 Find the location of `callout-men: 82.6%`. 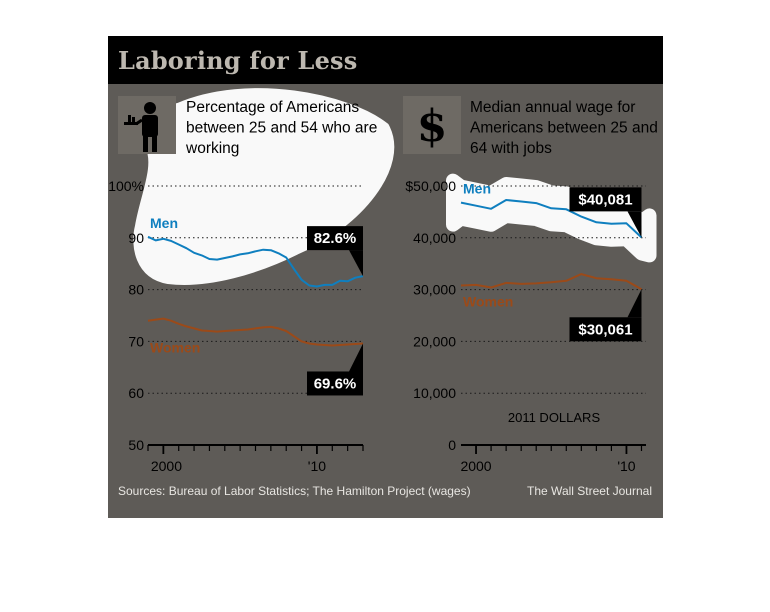

callout-men: 82.6% is located at coordinates (335, 251).